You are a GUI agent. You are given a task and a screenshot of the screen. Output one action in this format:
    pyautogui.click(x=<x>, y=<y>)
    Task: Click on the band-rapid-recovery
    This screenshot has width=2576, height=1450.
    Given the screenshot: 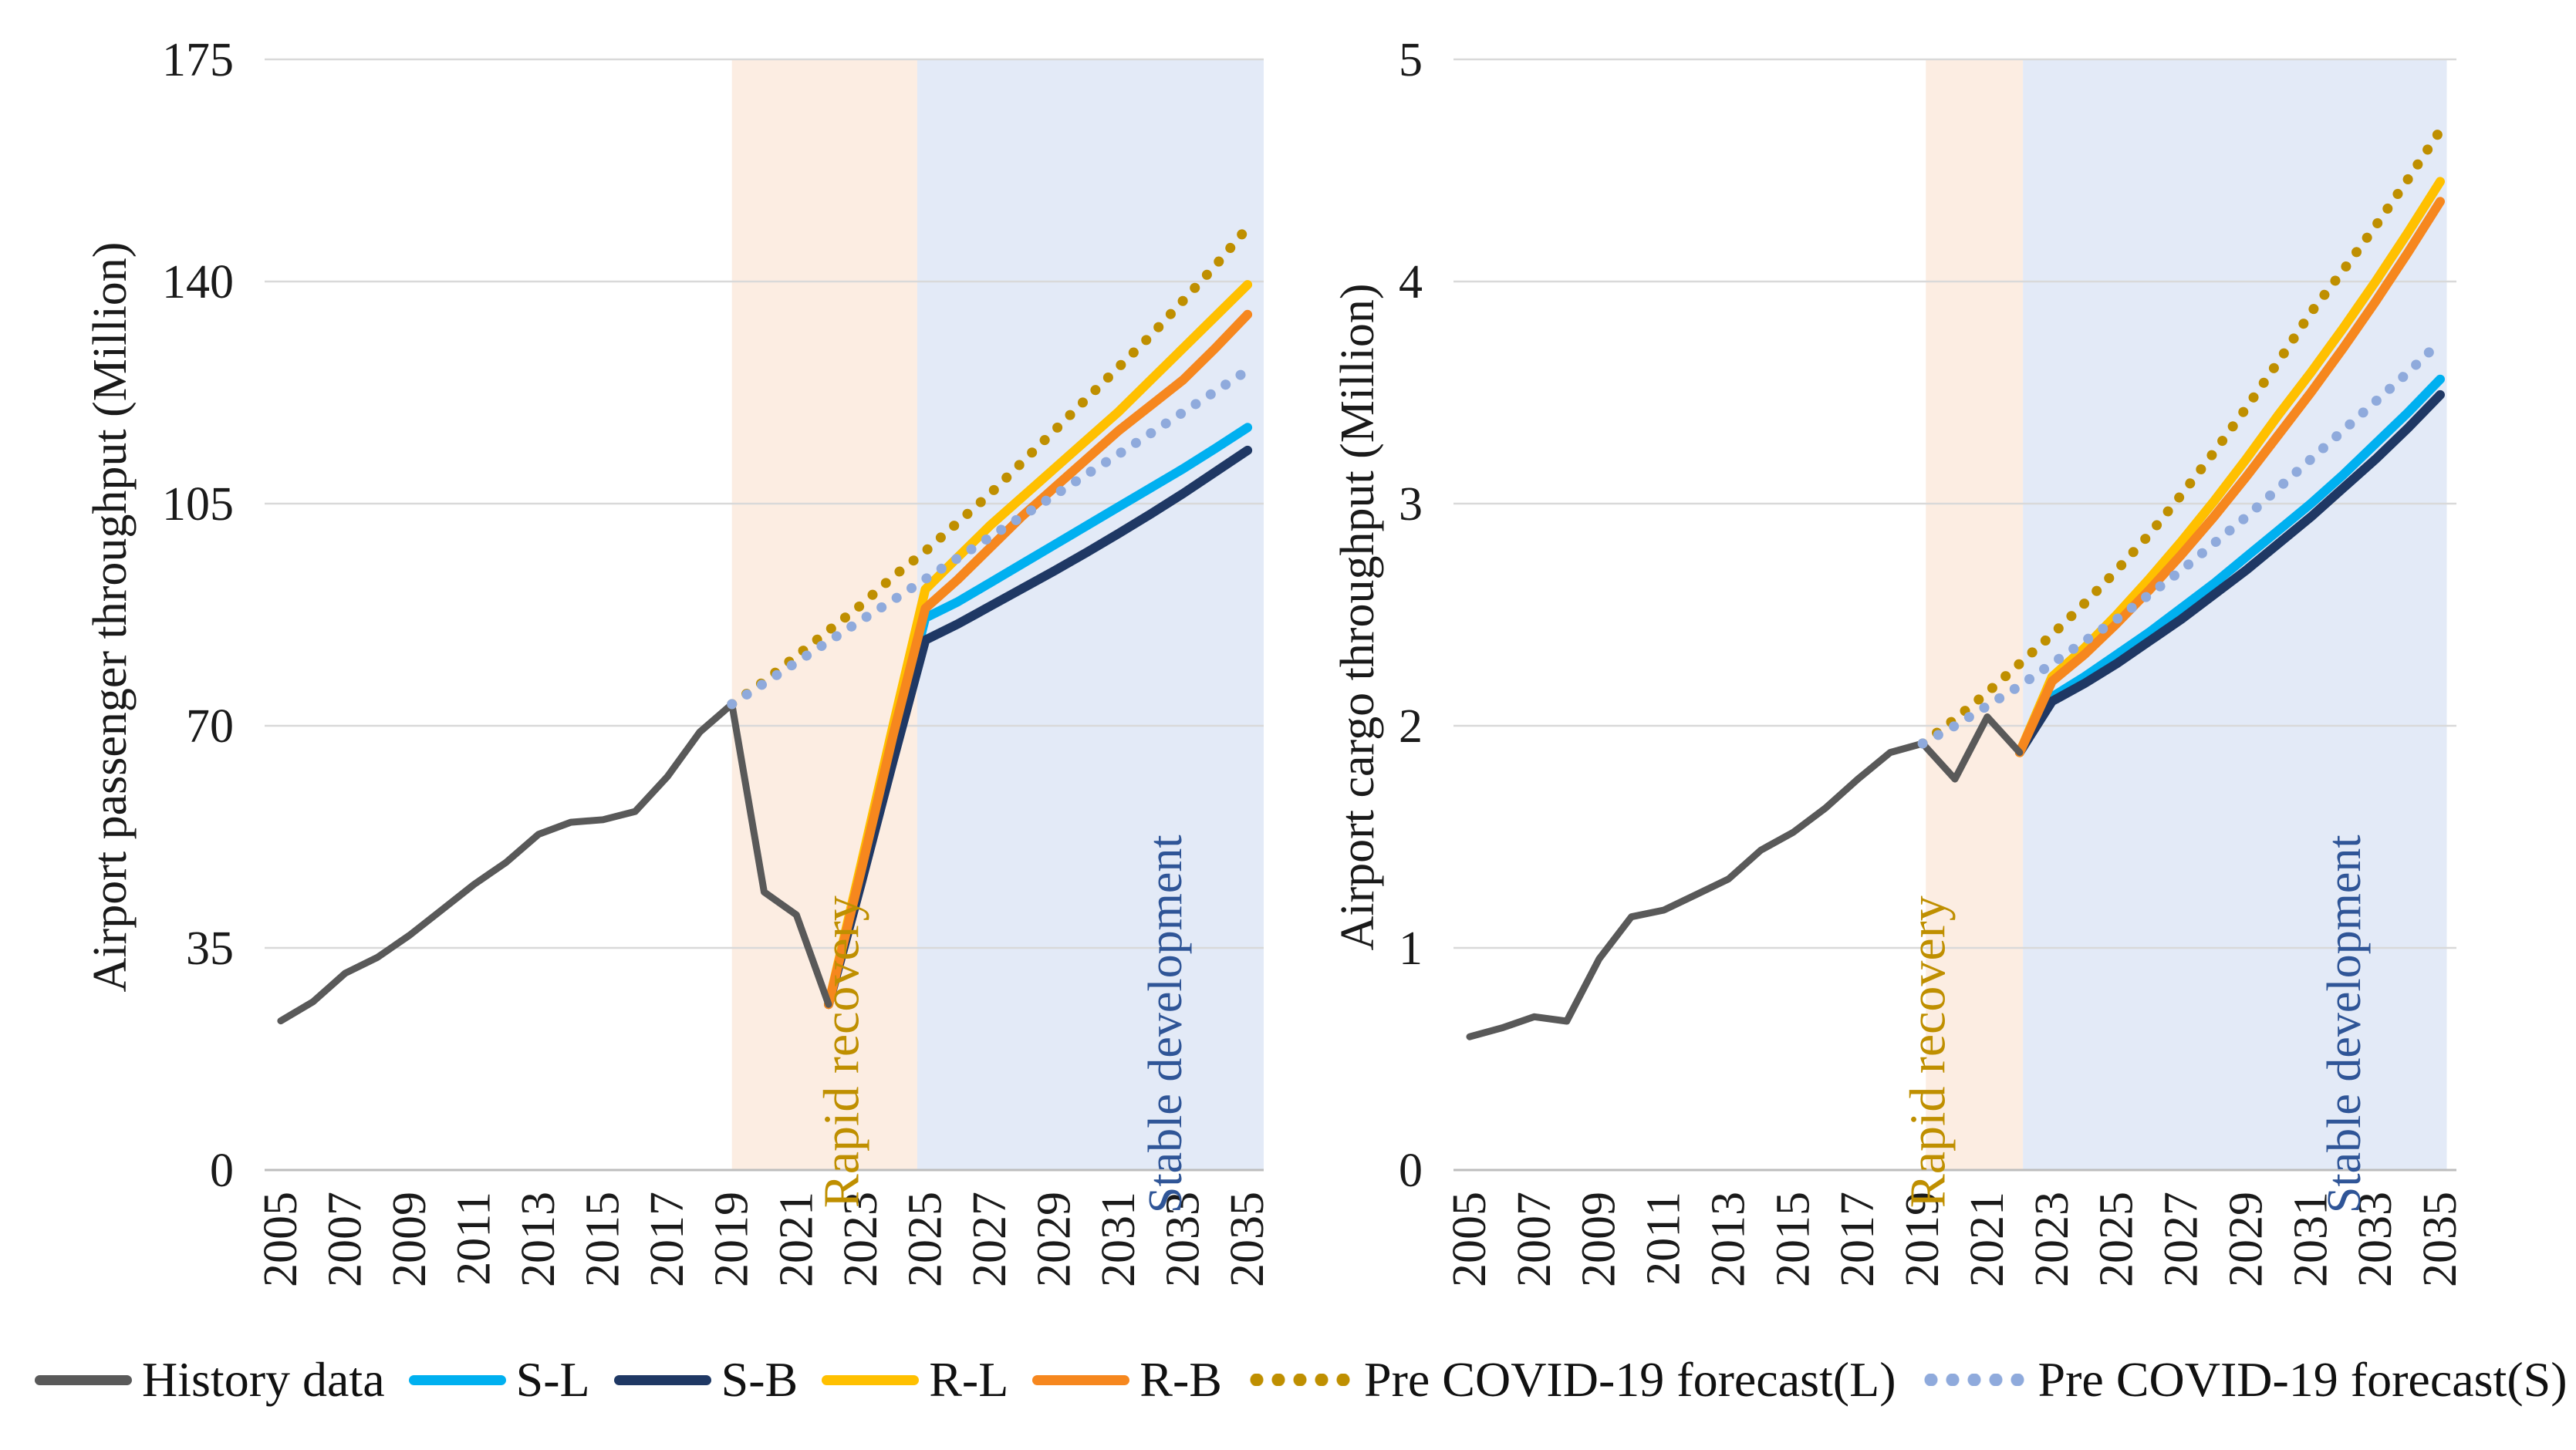 What is the action you would take?
    pyautogui.click(x=1975, y=614)
    